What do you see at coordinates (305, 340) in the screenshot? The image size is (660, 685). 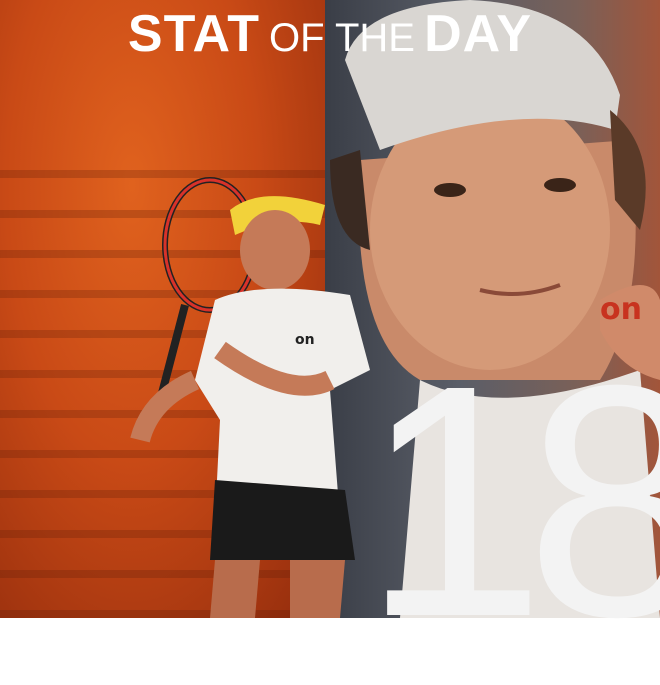 I see `shirt-logo: on` at bounding box center [305, 340].